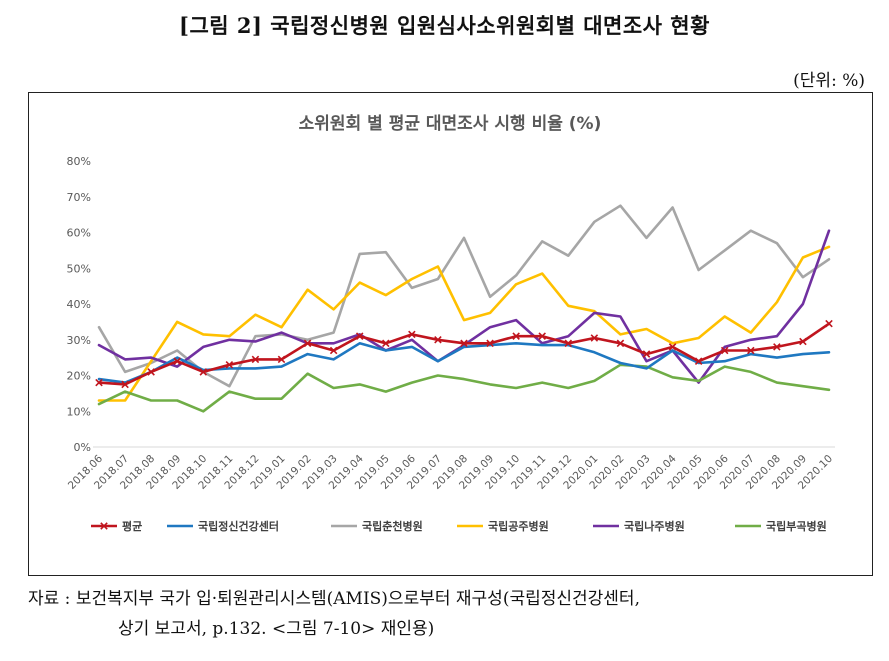 The image size is (889, 661). What do you see at coordinates (79, 233) in the screenshot?
I see `y-tick-label: 60%` at bounding box center [79, 233].